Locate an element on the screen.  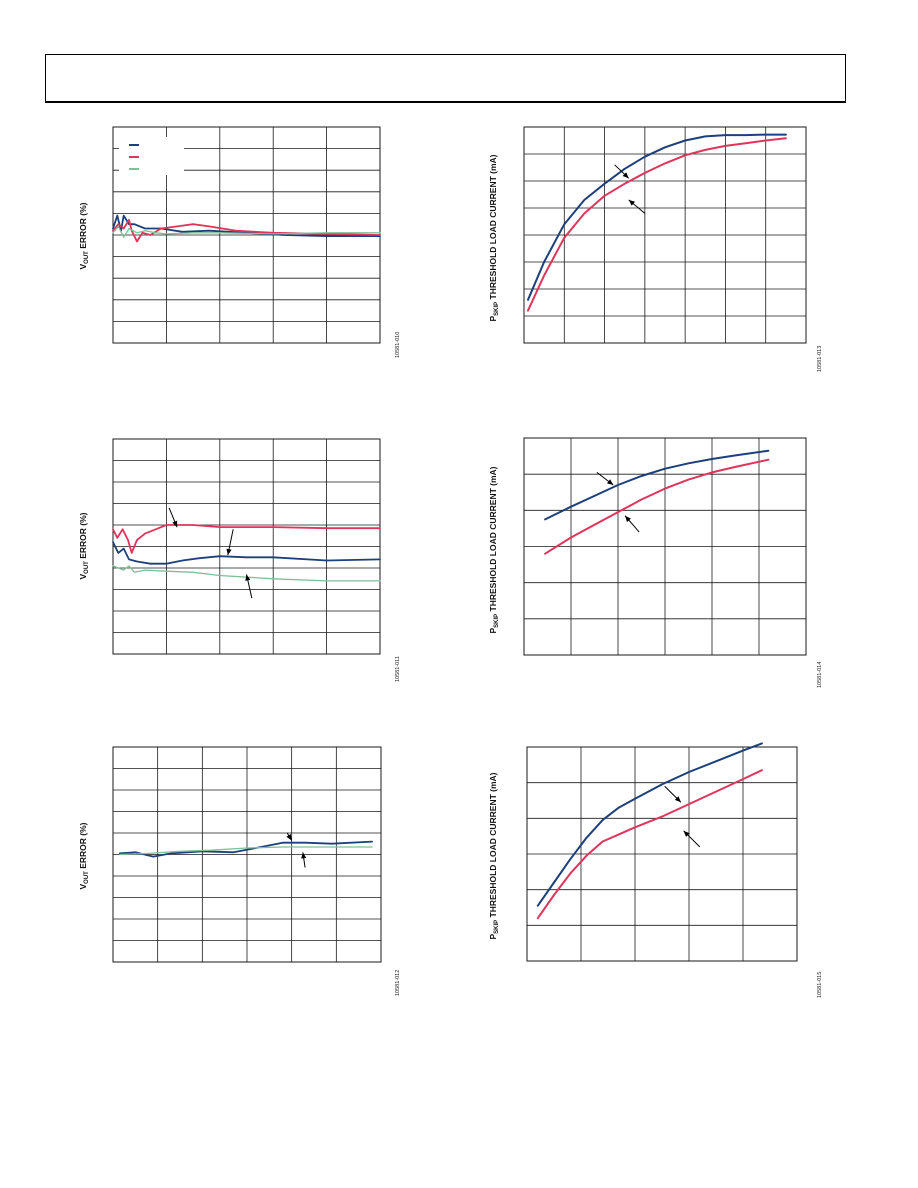
figure-id: 10581-014 is located at coordinates (820, 675).